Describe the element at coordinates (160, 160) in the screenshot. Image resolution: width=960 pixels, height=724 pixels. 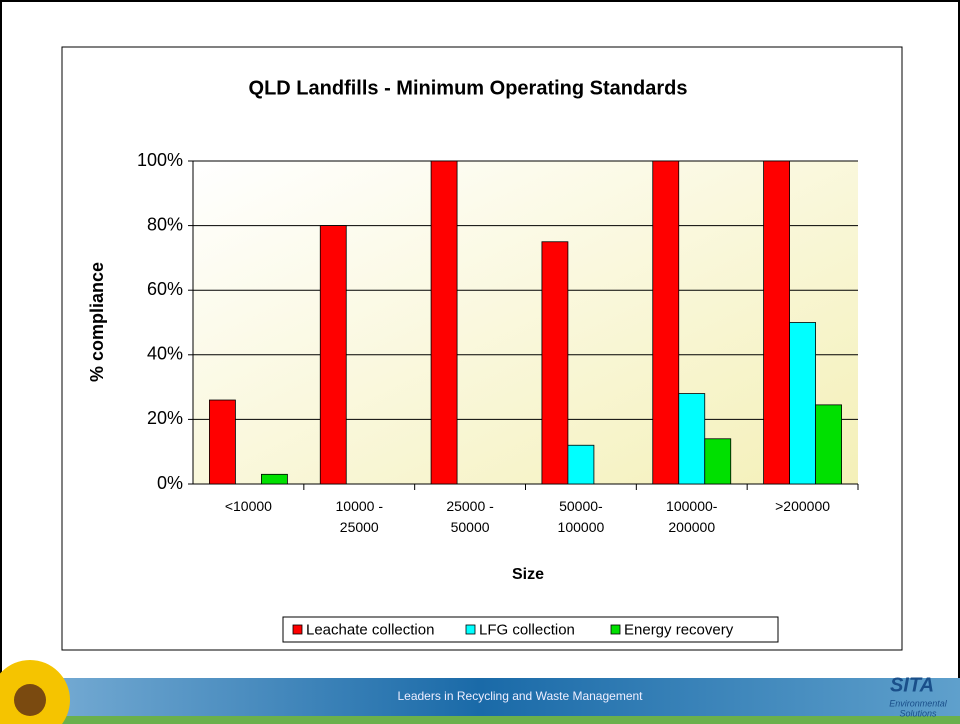
I see `y-tick-label: 100%` at that location.